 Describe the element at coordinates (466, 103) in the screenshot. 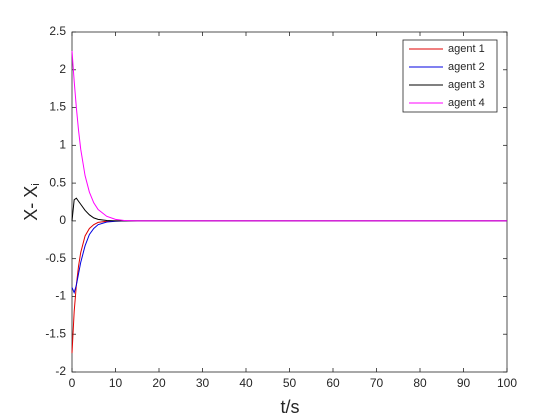

I see `legend-label: agent 4` at that location.